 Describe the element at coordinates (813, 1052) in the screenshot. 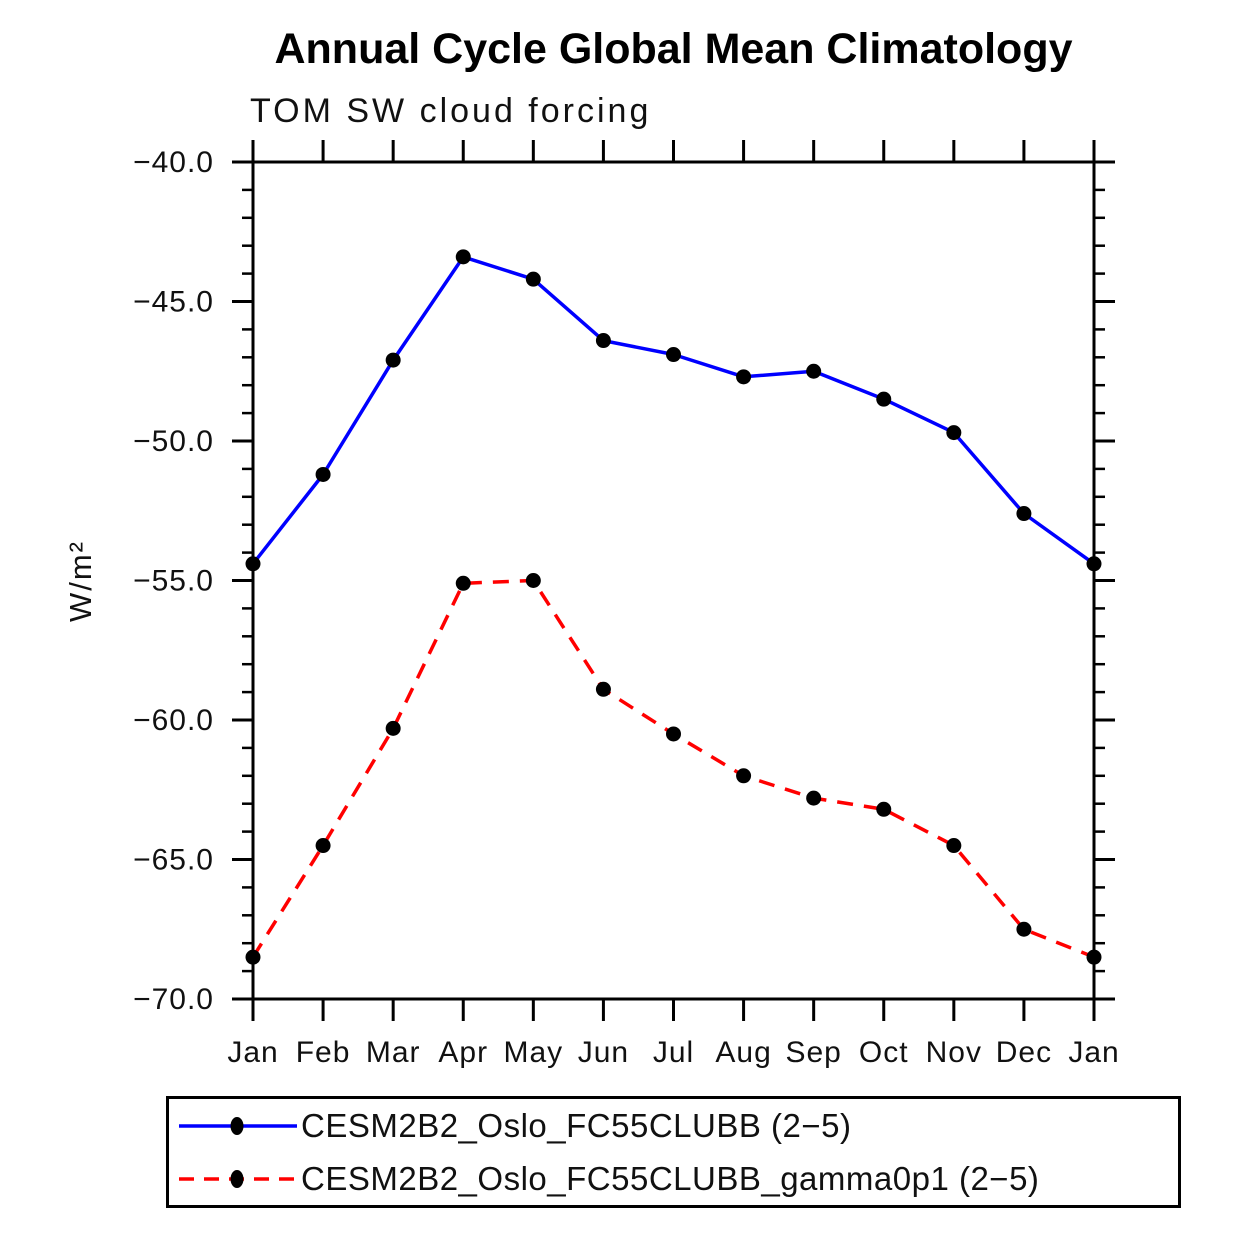

I see `svg-text: Sep` at that location.